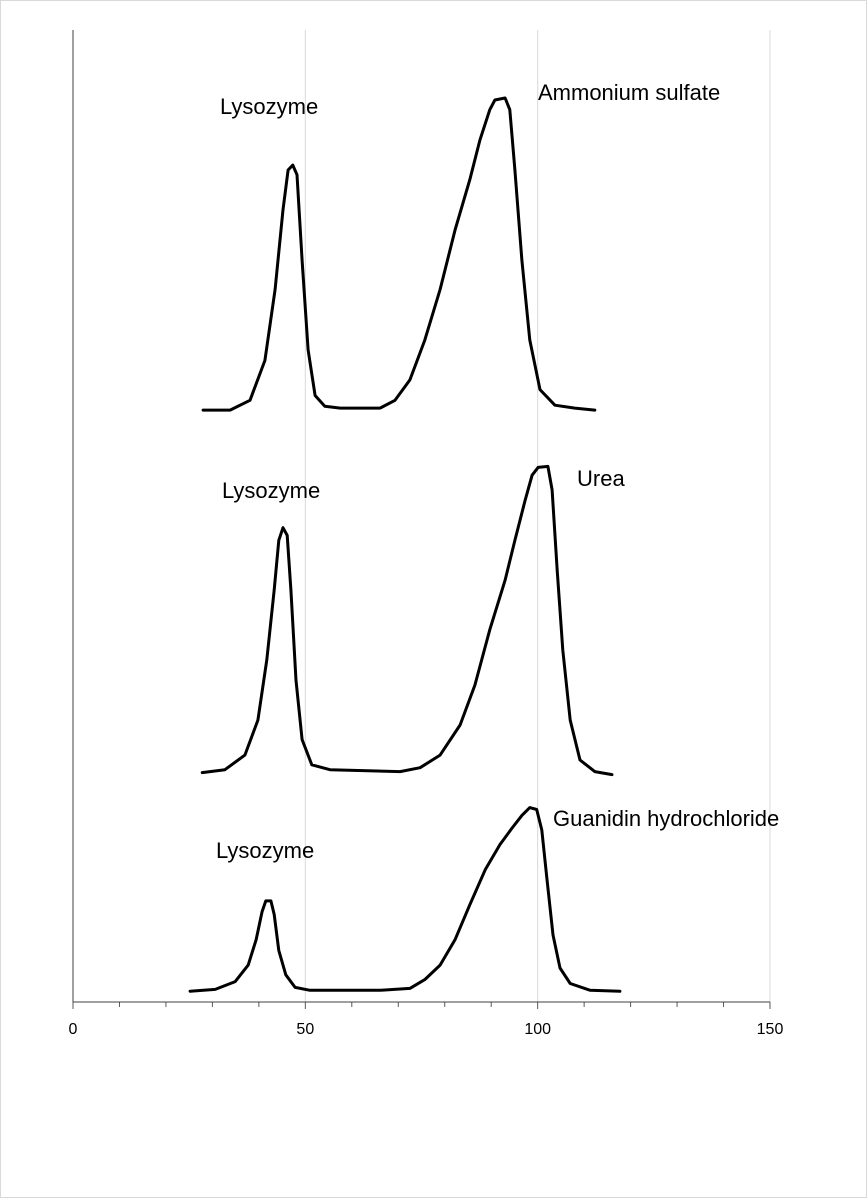 Image resolution: width=867 pixels, height=1198 pixels. What do you see at coordinates (770, 1029) in the screenshot?
I see `x-tick-label: 150` at bounding box center [770, 1029].